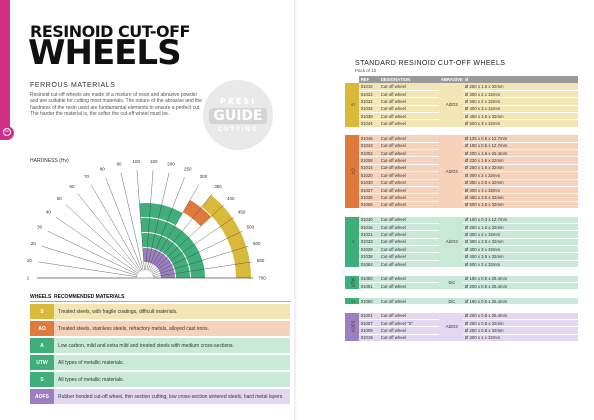 This screenshot has width=594, height=420. What do you see at coordinates (450, 79) in the screenshot?
I see `header-abrasive: ABRASIVE` at bounding box center [450, 79].